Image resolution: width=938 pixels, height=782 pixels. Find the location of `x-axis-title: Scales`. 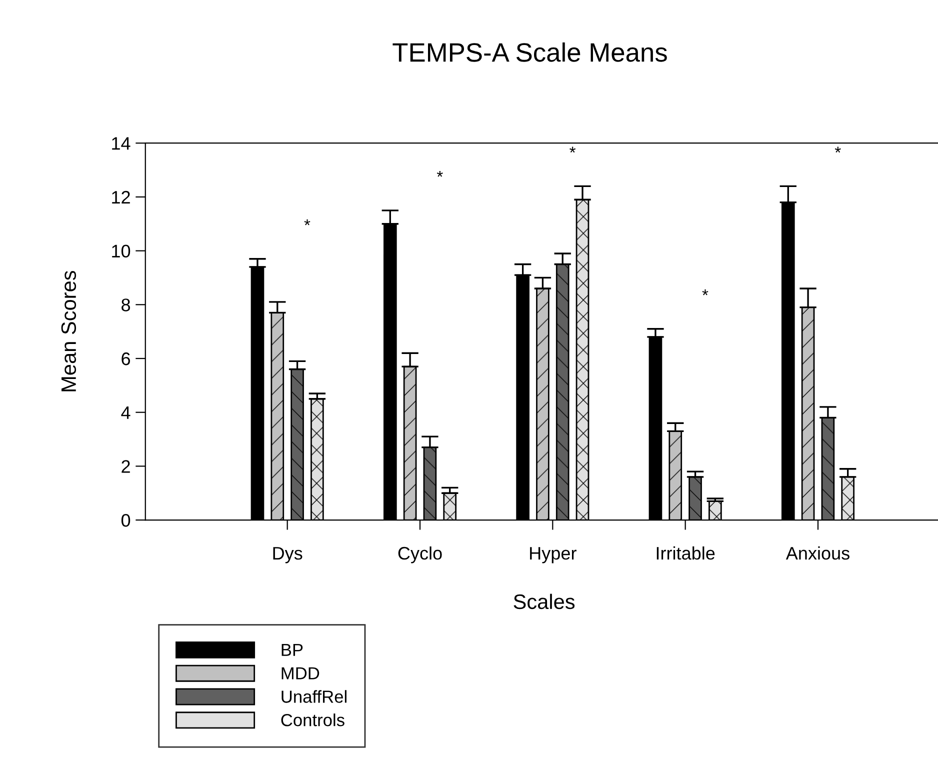

x-axis-title: Scales is located at coordinates (544, 602).